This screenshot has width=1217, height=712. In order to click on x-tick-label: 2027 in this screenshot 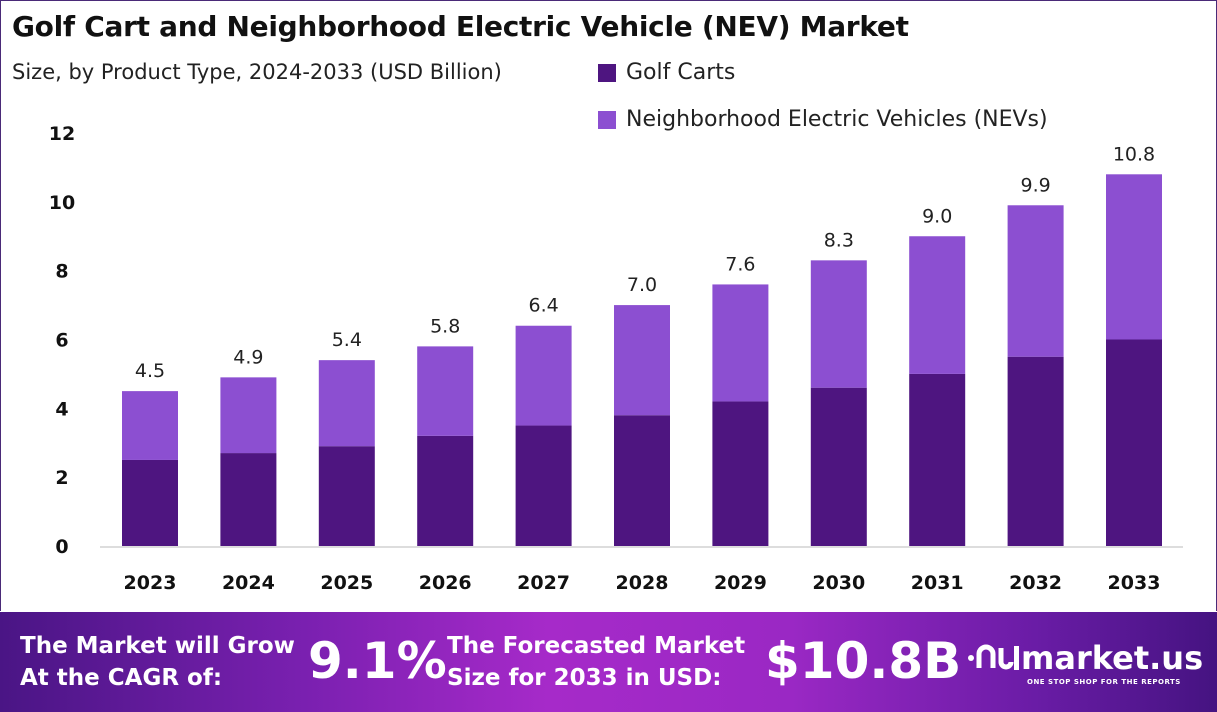, I will do `click(543, 583)`.